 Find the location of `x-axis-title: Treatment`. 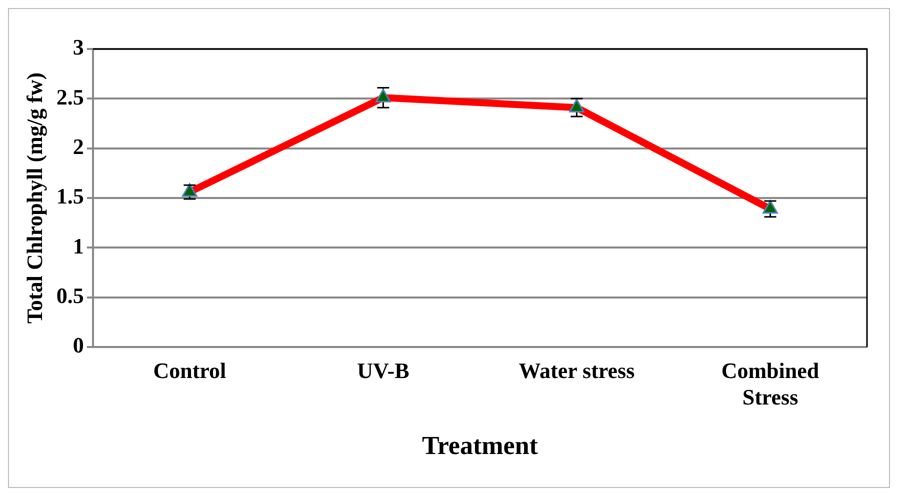

x-axis-title: Treatment is located at coordinates (480, 445).